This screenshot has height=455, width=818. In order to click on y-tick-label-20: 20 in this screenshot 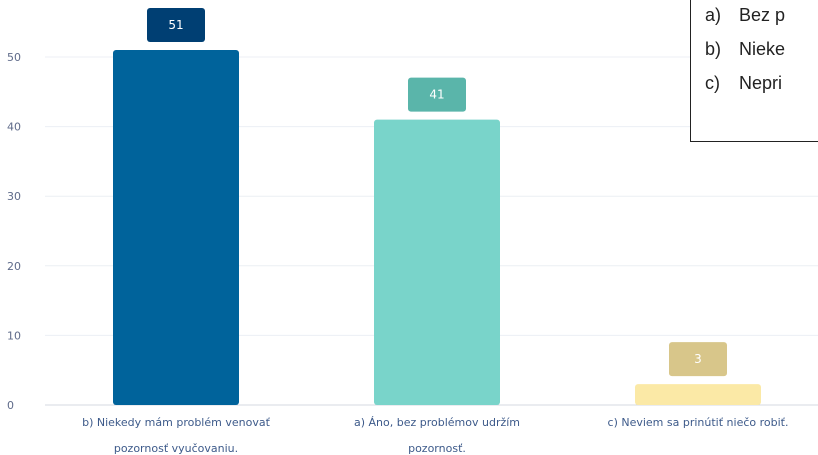, I will do `click(14, 266)`.